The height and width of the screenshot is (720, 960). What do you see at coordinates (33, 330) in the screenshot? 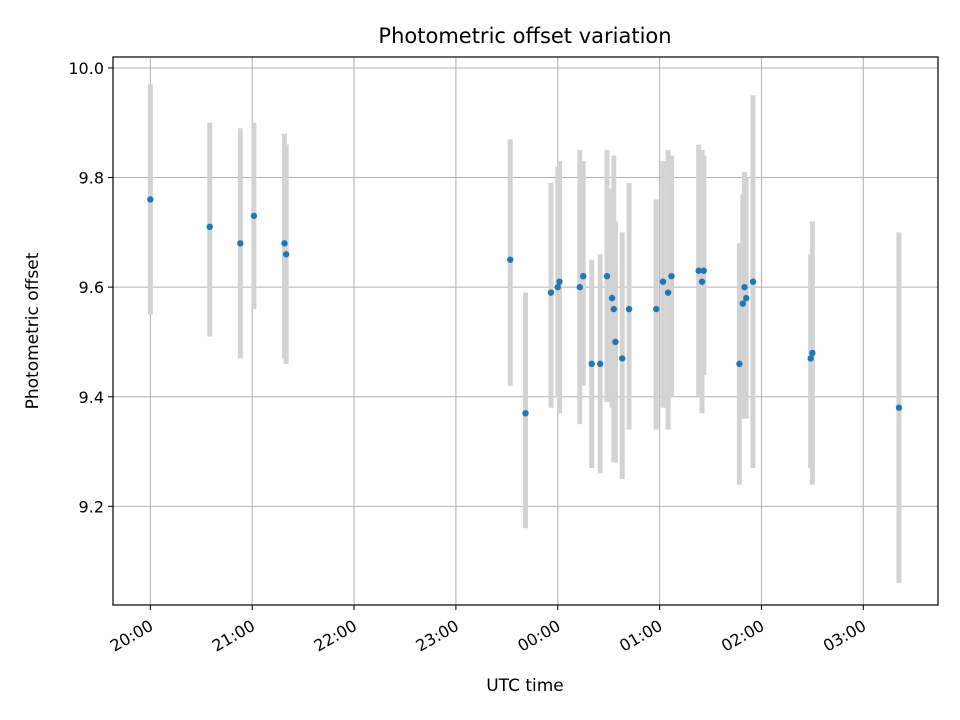
I see `y-axis-label: Photometric offset` at bounding box center [33, 330].